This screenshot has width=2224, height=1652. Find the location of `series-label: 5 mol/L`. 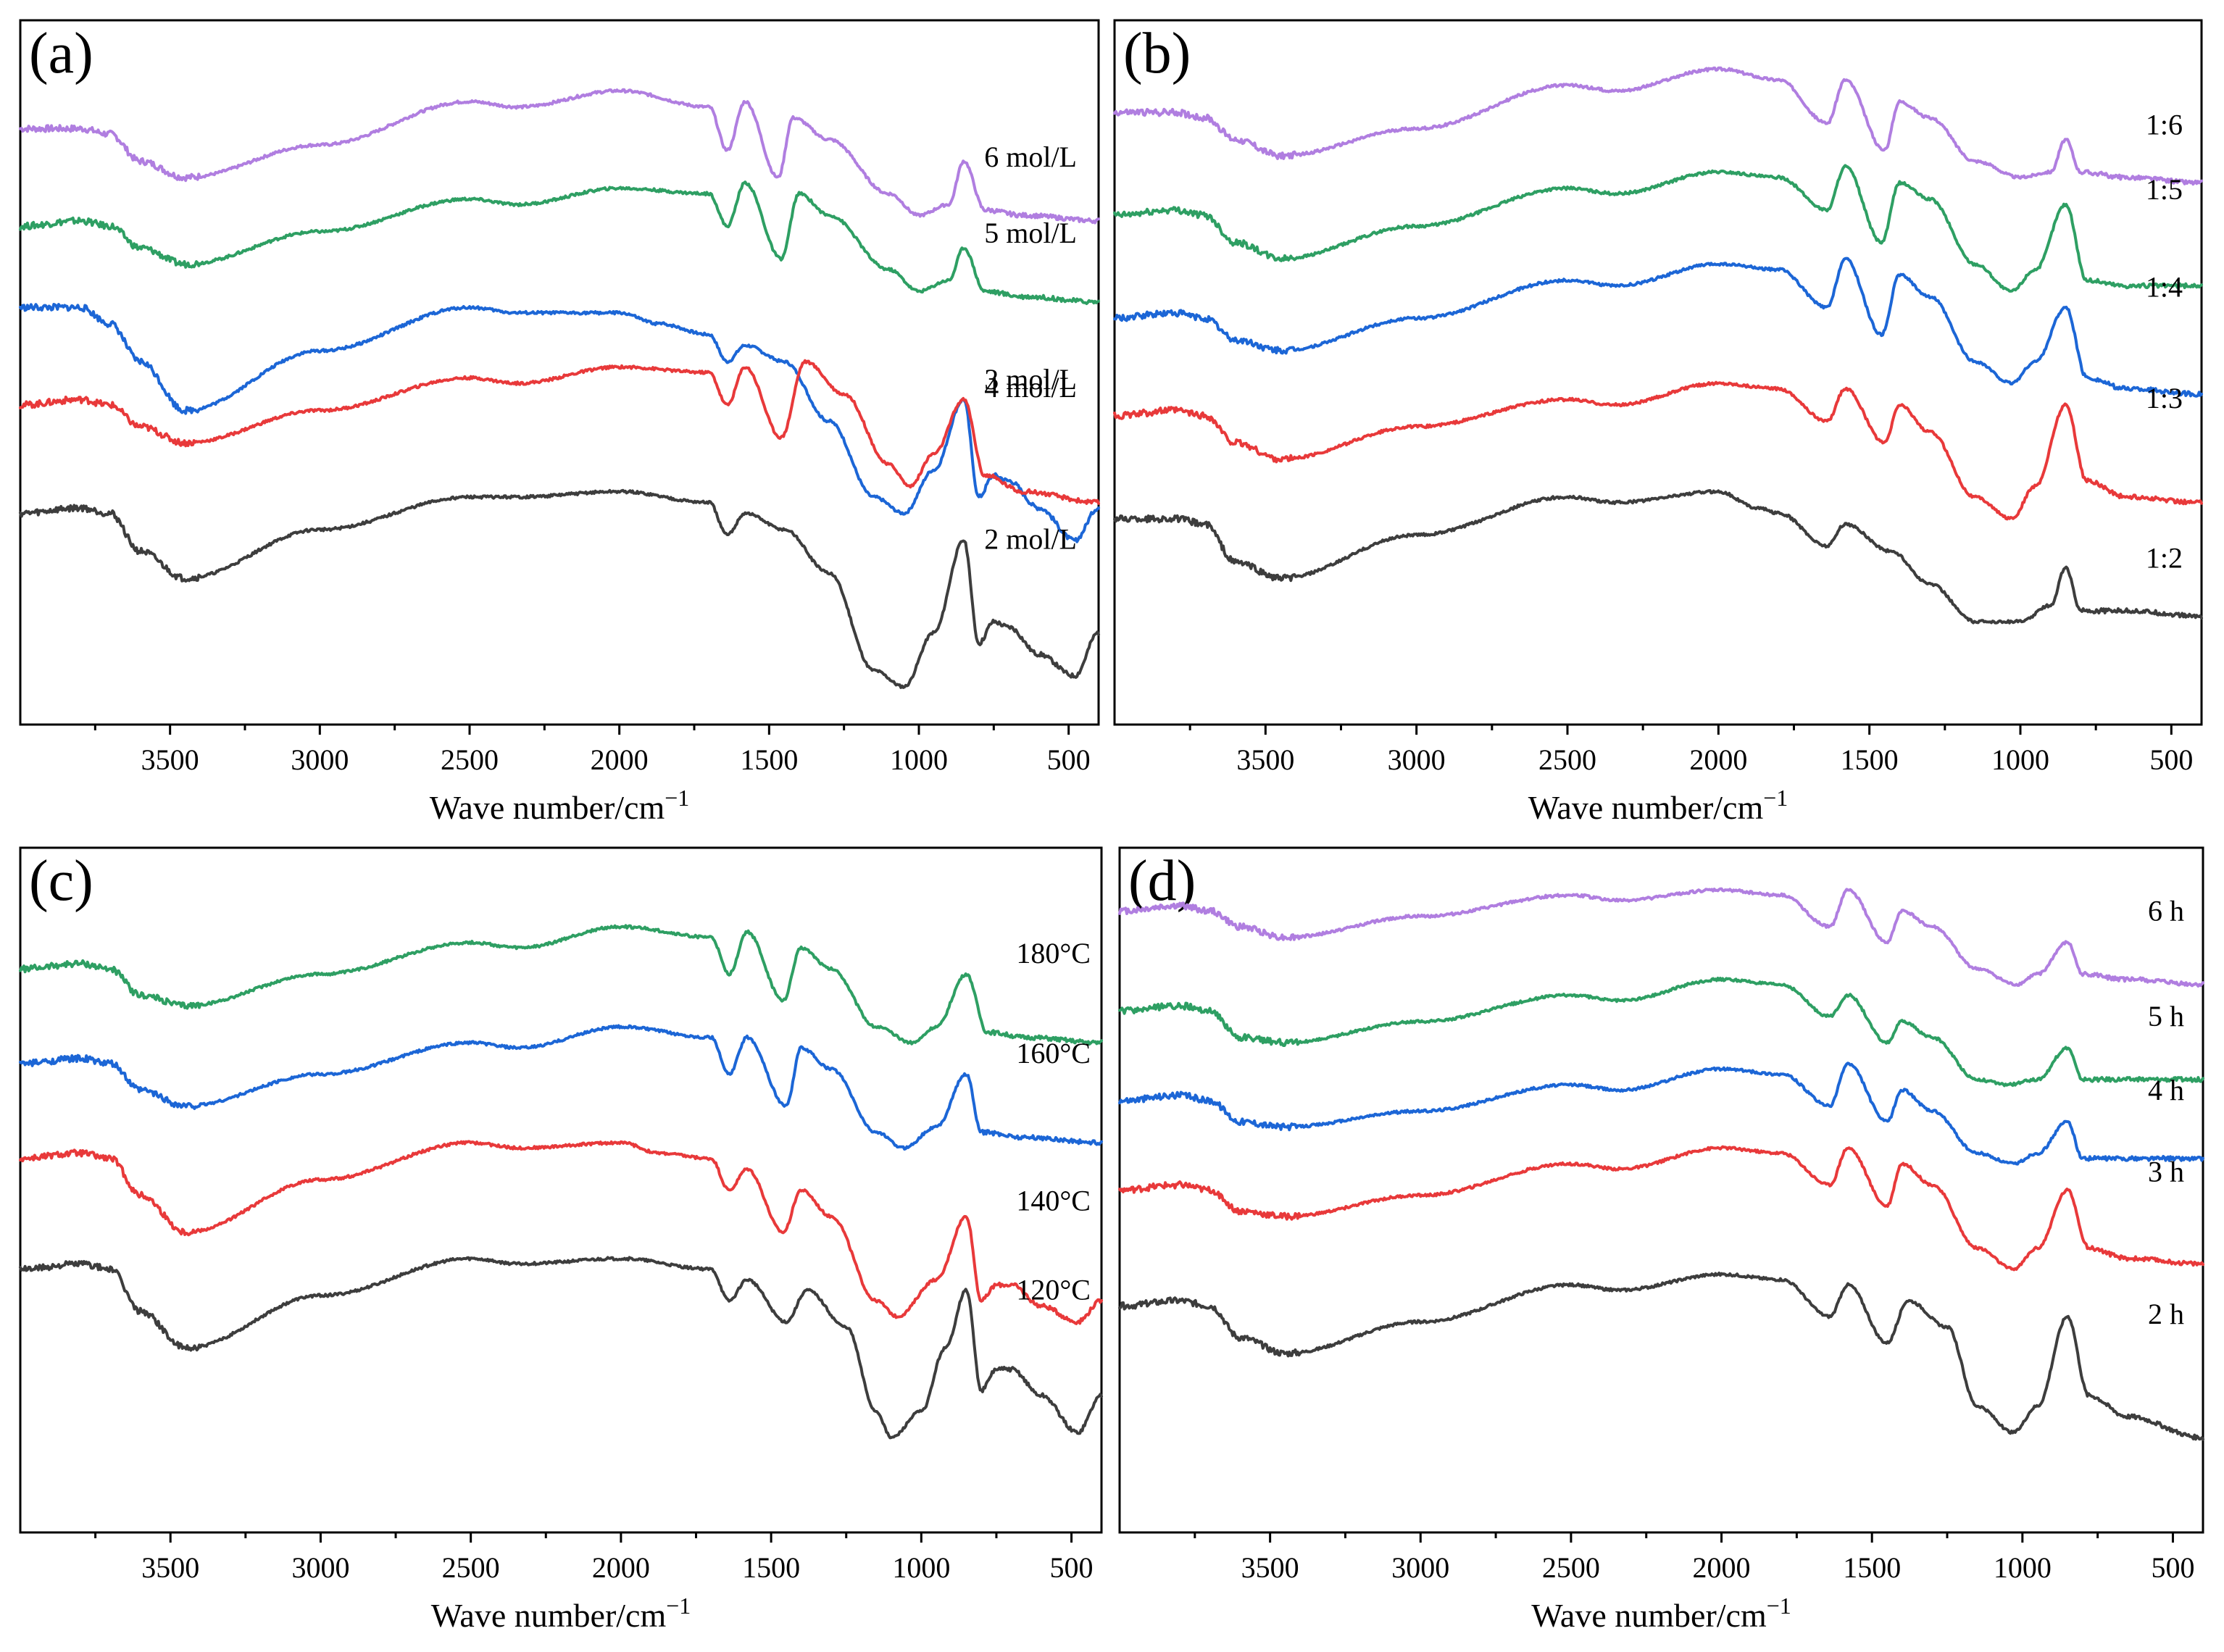

series-label: 5 mol/L is located at coordinates (1030, 233).